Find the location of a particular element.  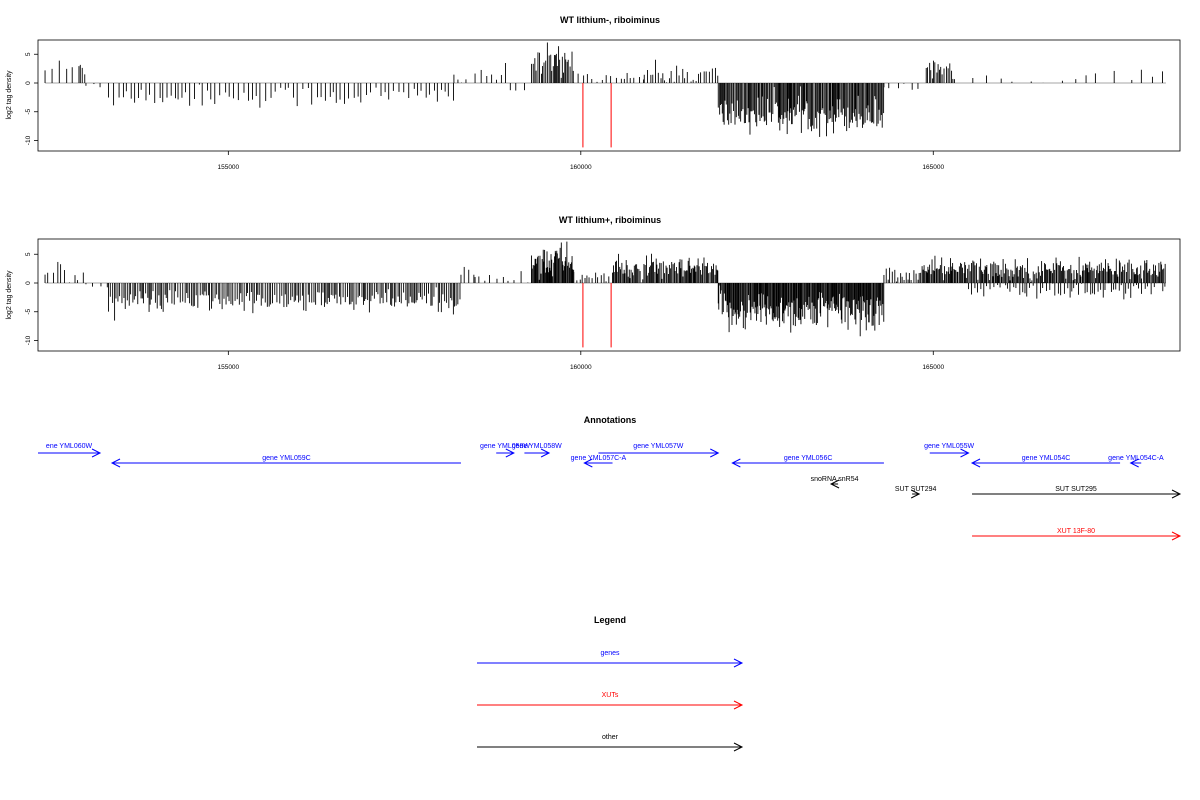

legend-item-xut: XUTs is located at coordinates (610, 701).